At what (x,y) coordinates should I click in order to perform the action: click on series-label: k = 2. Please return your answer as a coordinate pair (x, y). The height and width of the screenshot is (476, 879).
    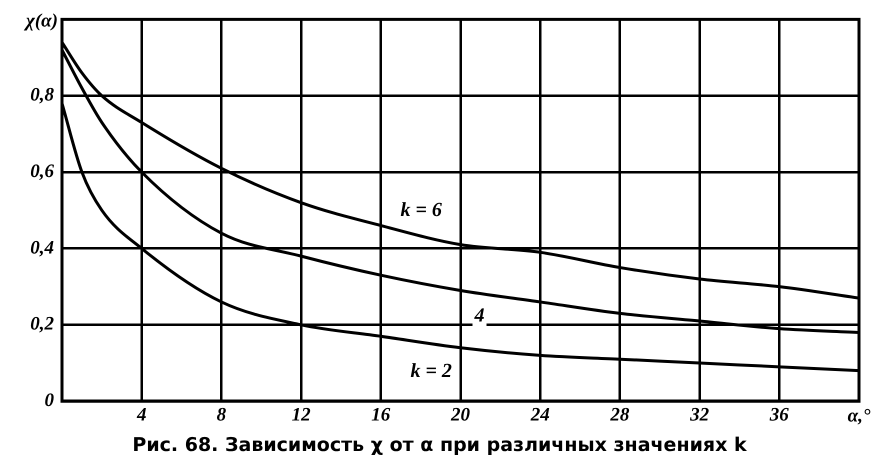
    Looking at the image, I should click on (431, 371).